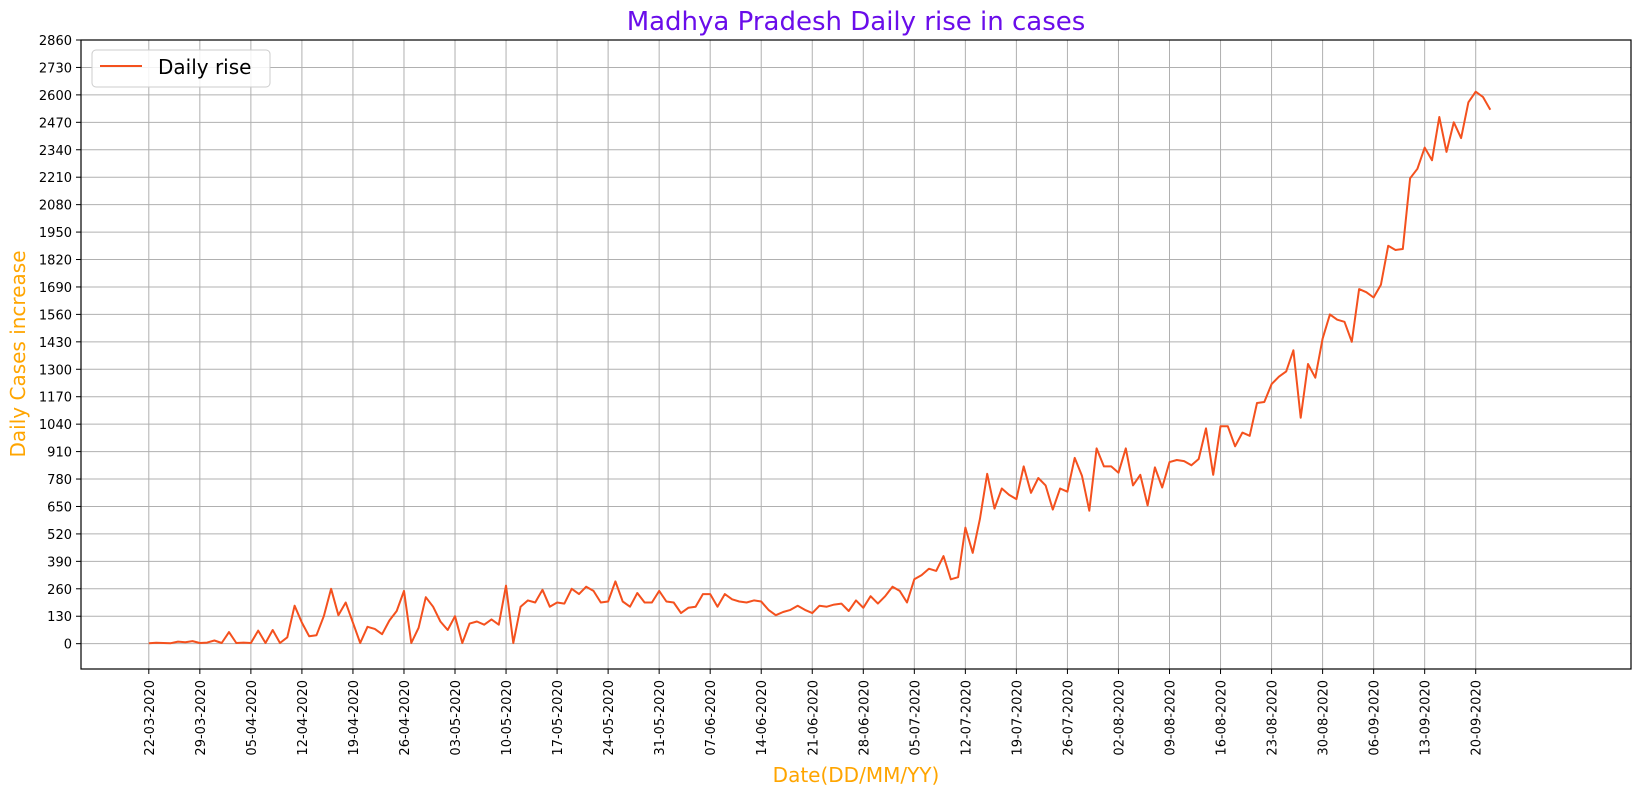 The image size is (1640, 795). Describe the element at coordinates (252, 718) in the screenshot. I see `x-tick-label: 05-04-2020` at that location.